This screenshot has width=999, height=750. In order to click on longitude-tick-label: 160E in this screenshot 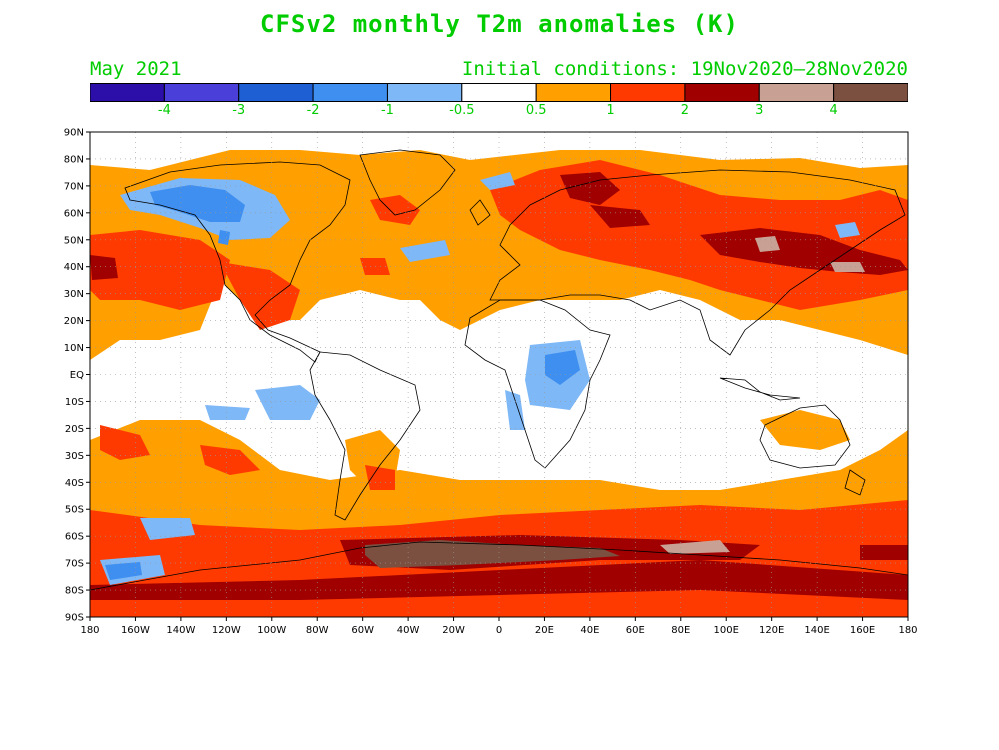, I will do `click(862, 630)`.